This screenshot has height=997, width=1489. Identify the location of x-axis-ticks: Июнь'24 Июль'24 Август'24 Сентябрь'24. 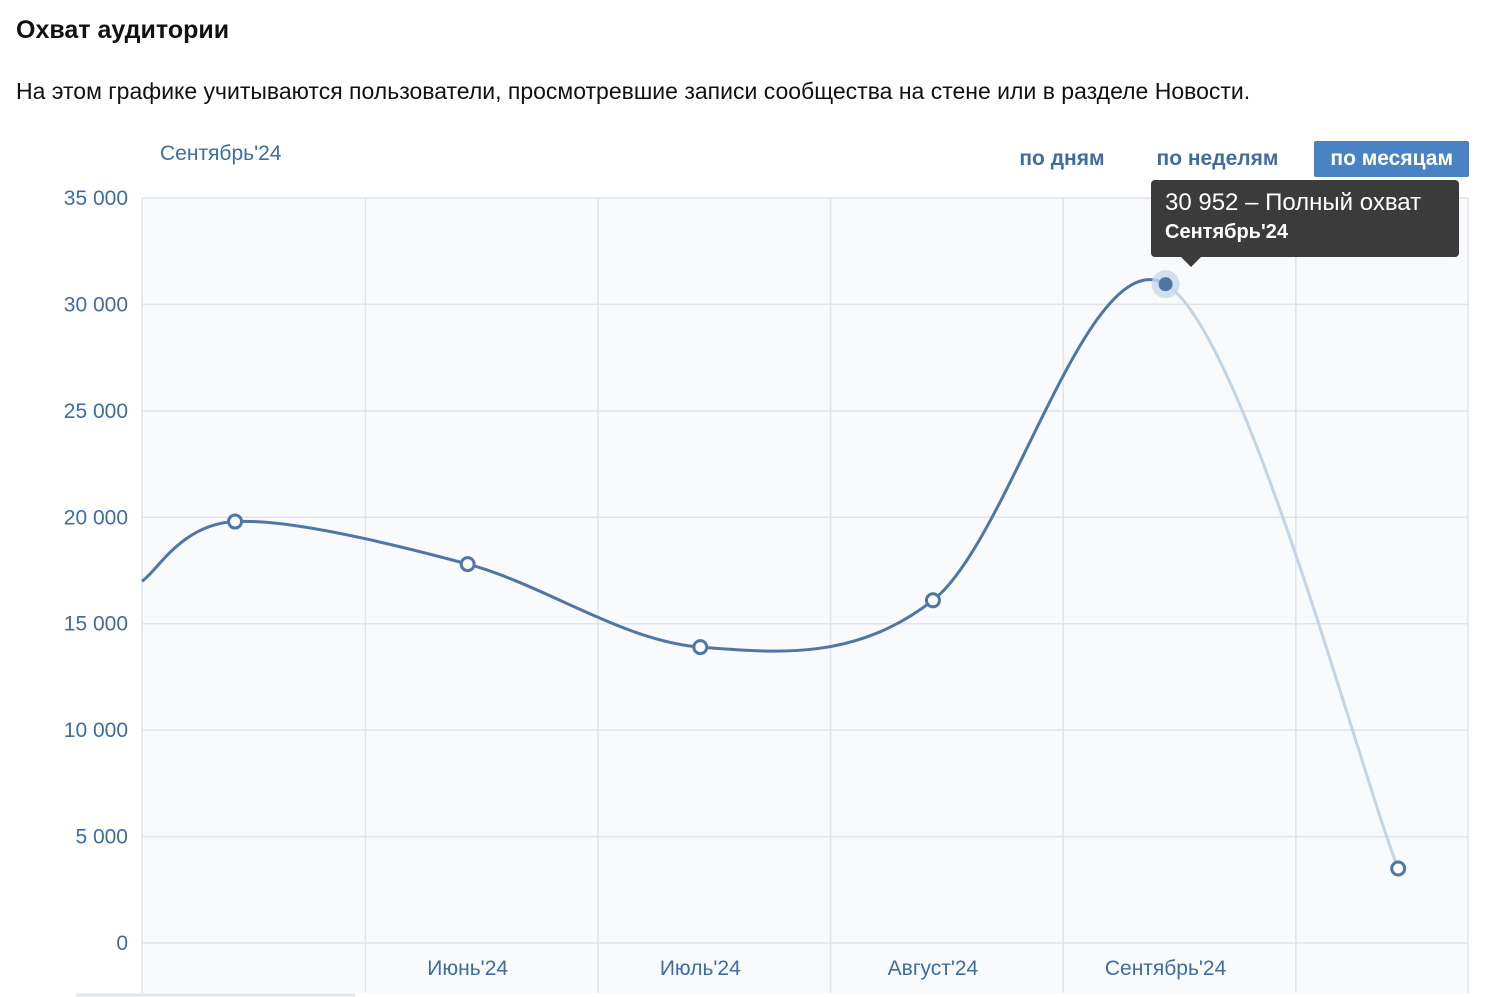
(826, 968).